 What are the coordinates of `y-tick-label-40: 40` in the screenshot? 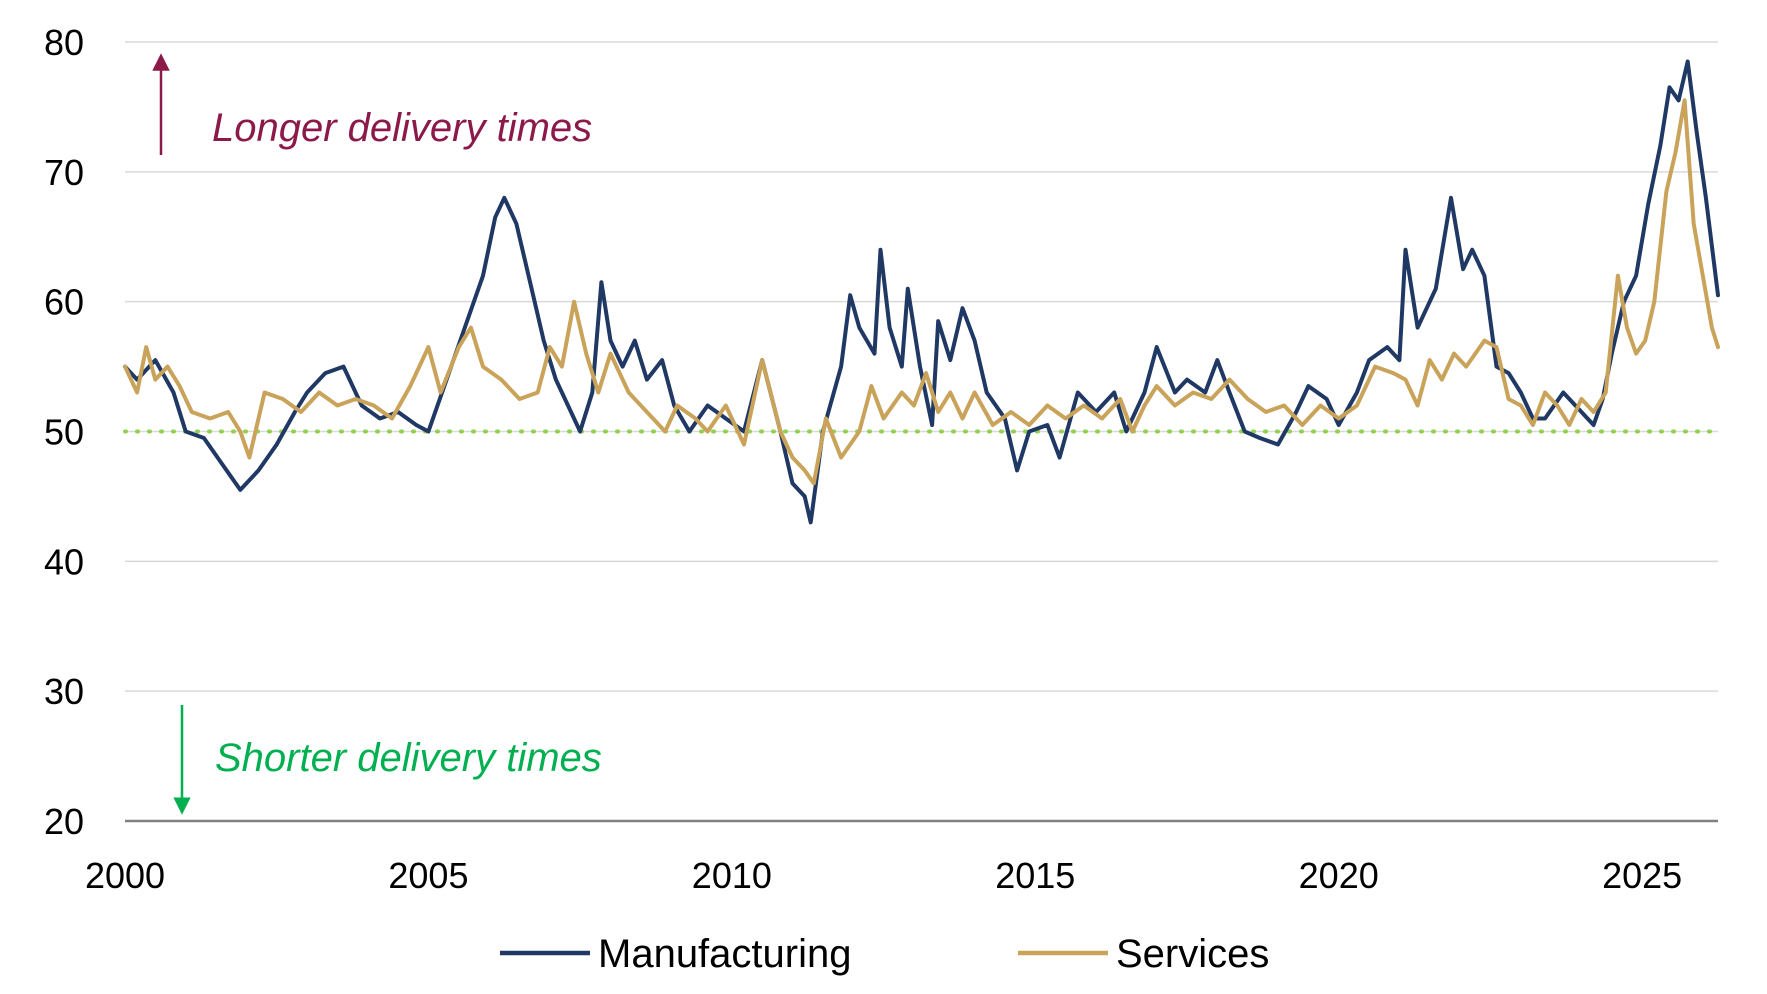 It's located at (64, 561).